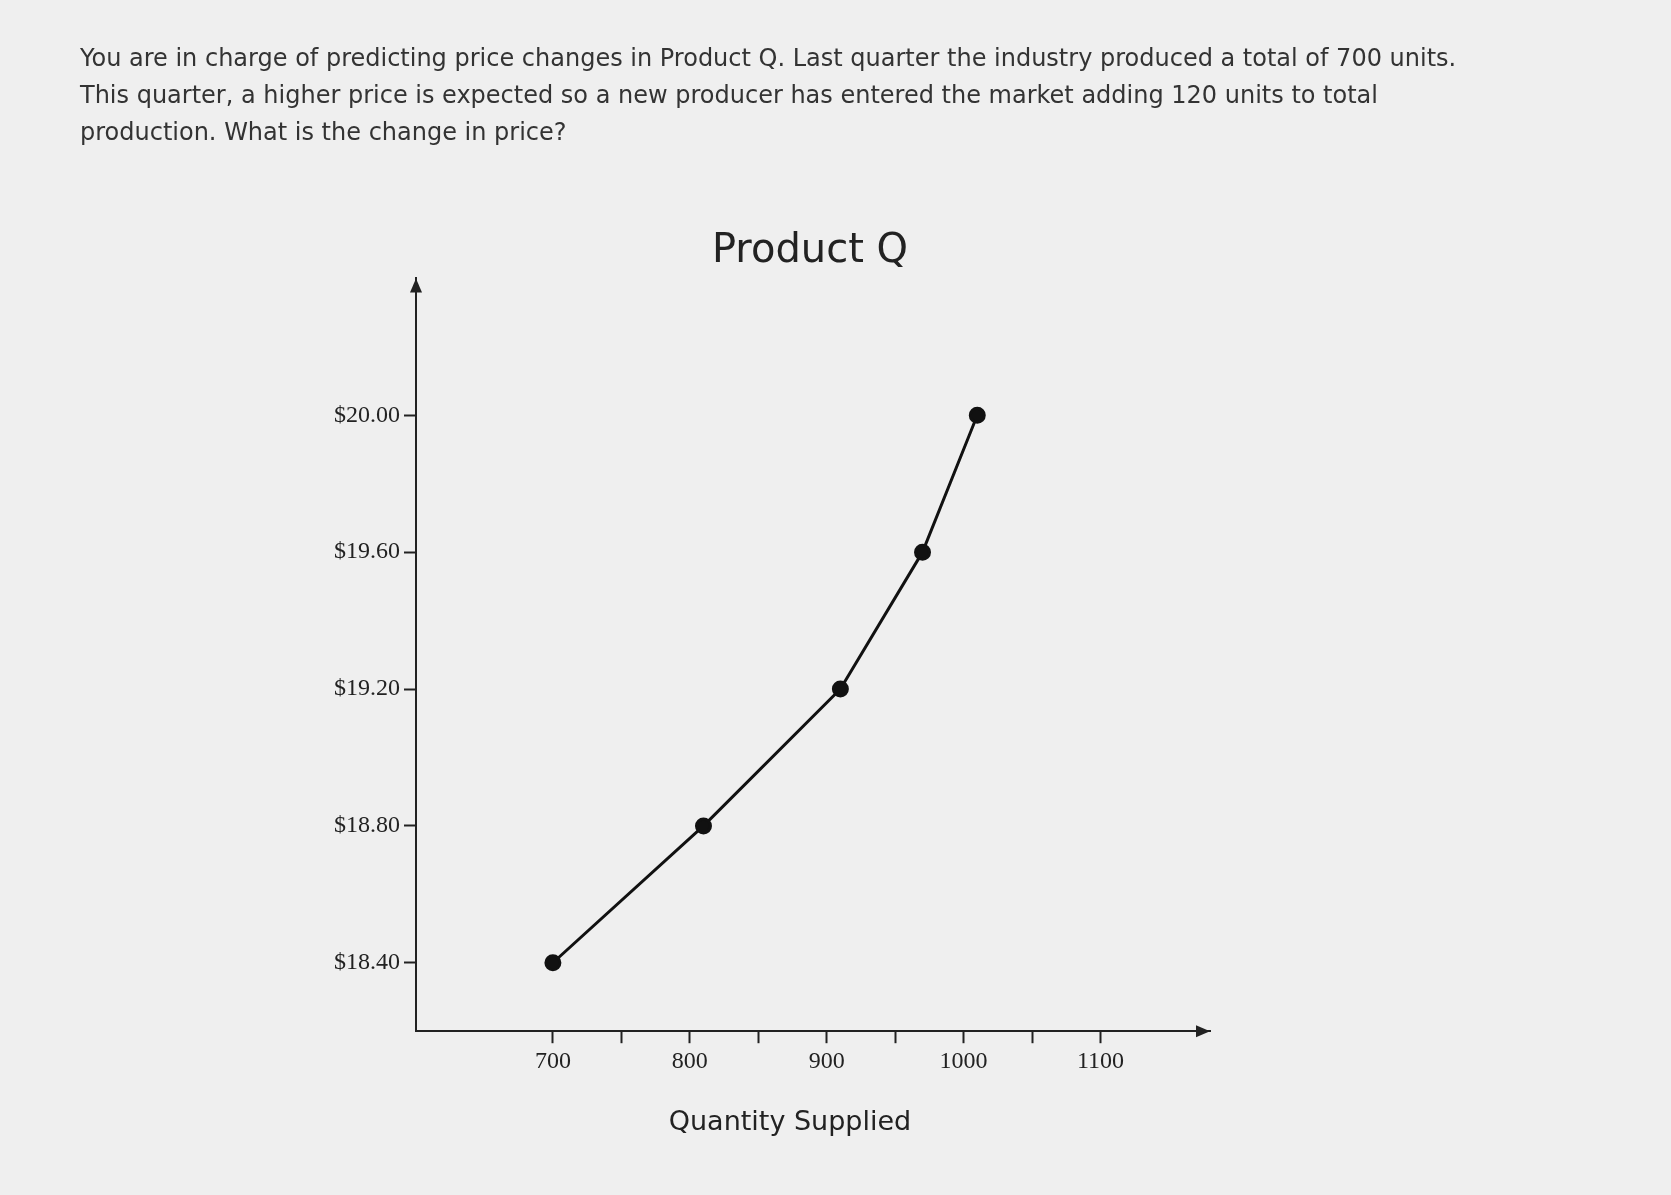 Image resolution: width=1671 pixels, height=1195 pixels. I want to click on y-tick-label: $18.80, so click(367, 824).